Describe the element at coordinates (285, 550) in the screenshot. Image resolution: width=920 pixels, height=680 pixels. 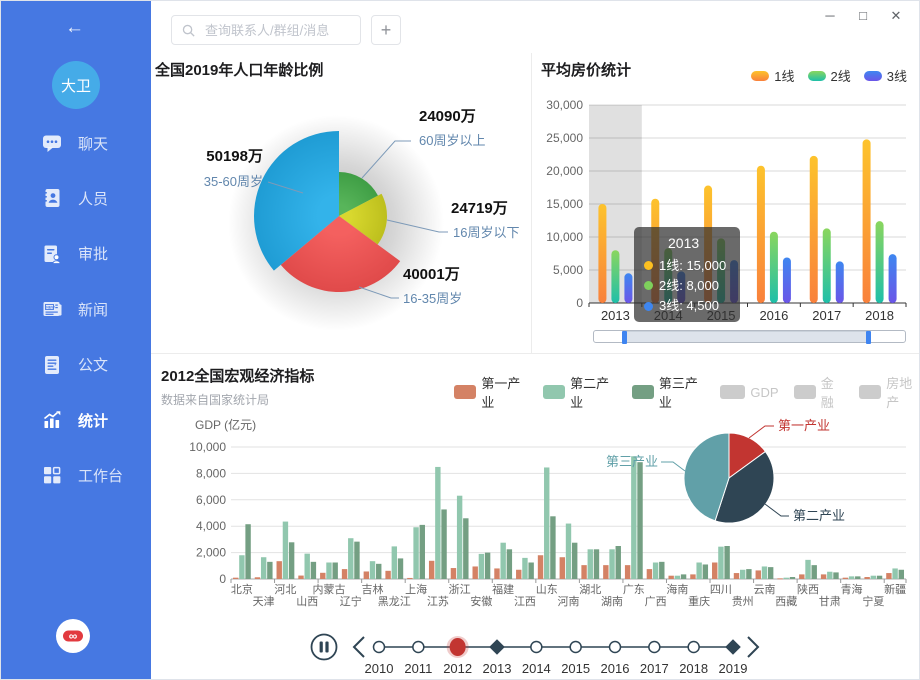
I see `gdp-bar-第二产业-河北` at that location.